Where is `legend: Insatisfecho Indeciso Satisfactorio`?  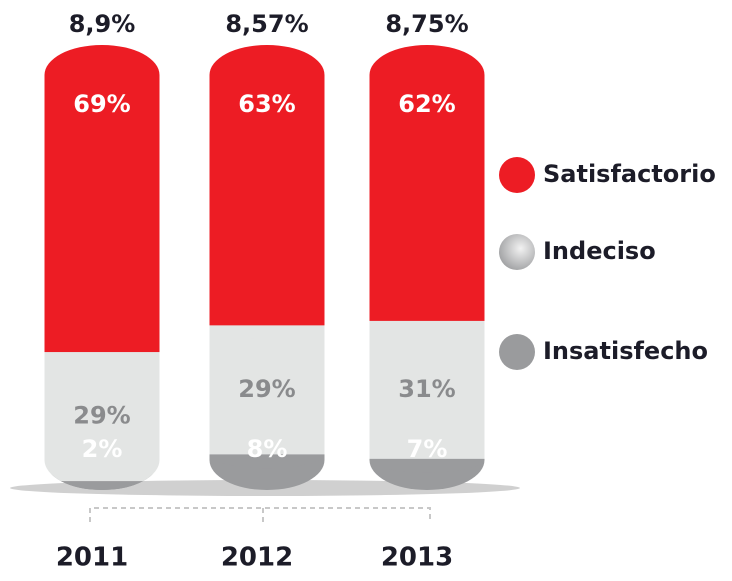 legend: Insatisfecho Indeciso Satisfactorio is located at coordinates (607, 263).